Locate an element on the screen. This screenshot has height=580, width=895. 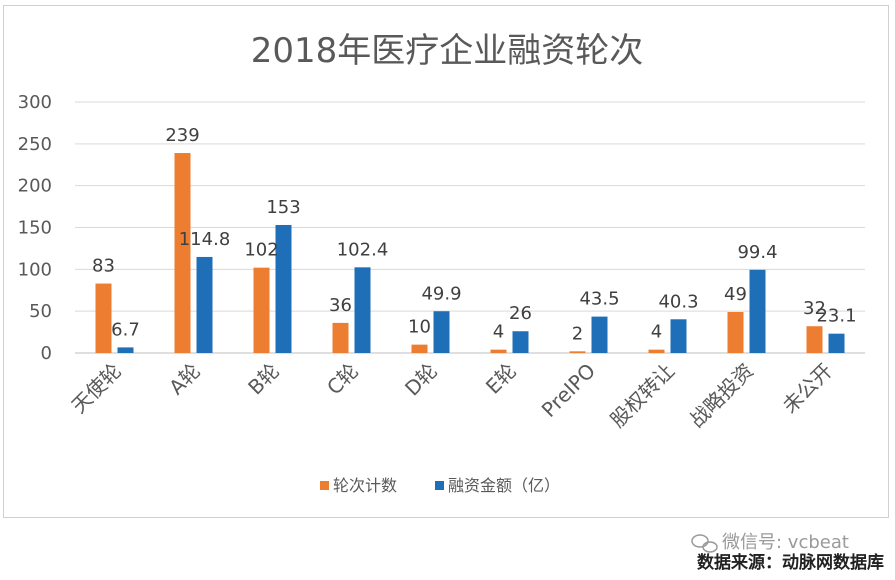
data-label: 102.4 is located at coordinates (363, 249).